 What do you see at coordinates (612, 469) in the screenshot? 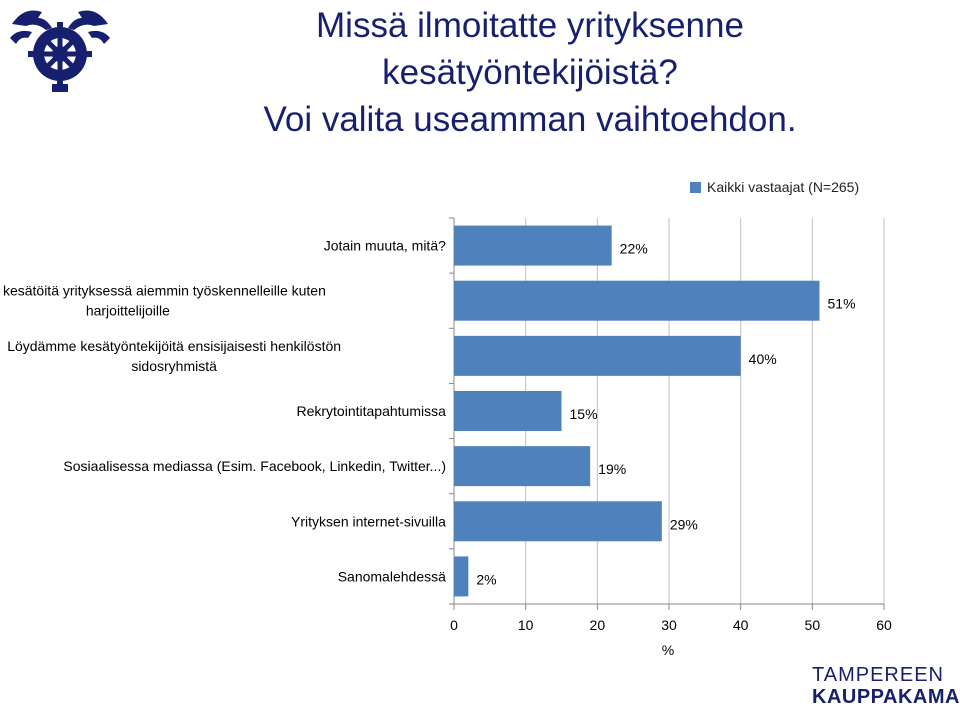
I see `data-label: 19%` at bounding box center [612, 469].